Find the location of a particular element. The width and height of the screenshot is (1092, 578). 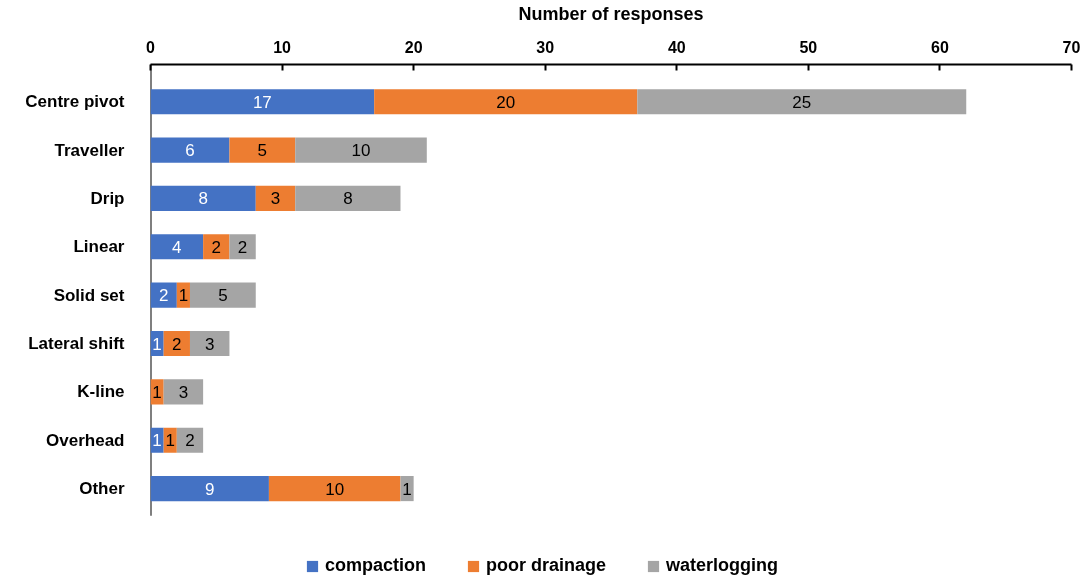

legend-label: poor drainage is located at coordinates (546, 565).